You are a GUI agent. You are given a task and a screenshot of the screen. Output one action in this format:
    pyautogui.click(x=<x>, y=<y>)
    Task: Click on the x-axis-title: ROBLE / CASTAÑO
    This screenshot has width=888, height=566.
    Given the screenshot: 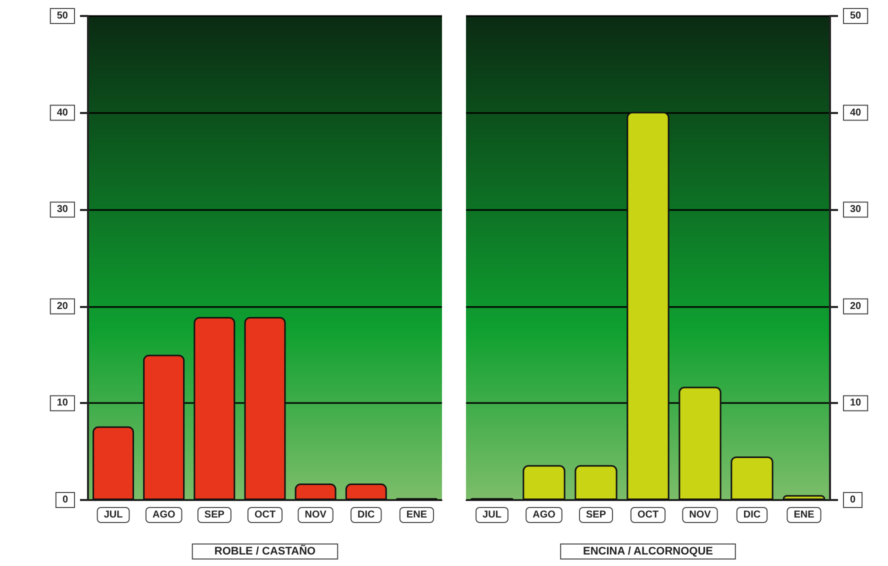 What is the action you would take?
    pyautogui.click(x=265, y=551)
    